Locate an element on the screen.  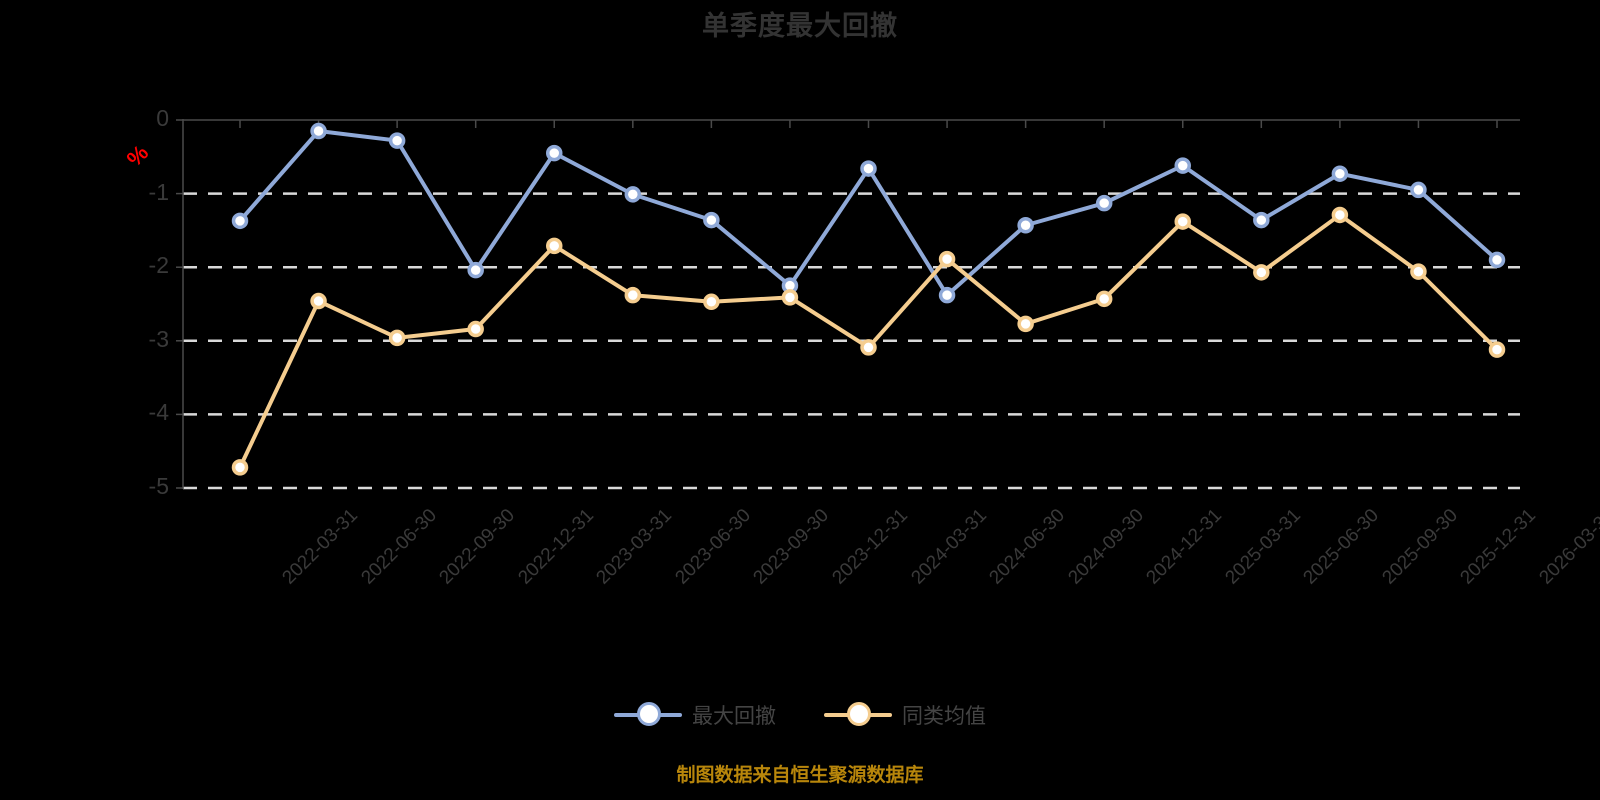
legend-item-1: 最大回撤 is located at coordinates (695, 715).